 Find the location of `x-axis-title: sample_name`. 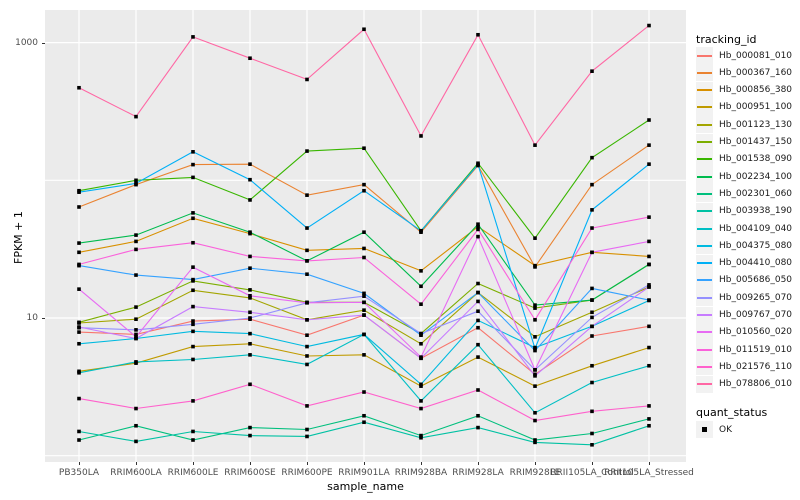

x-axis-title: sample_name is located at coordinates (365, 486).